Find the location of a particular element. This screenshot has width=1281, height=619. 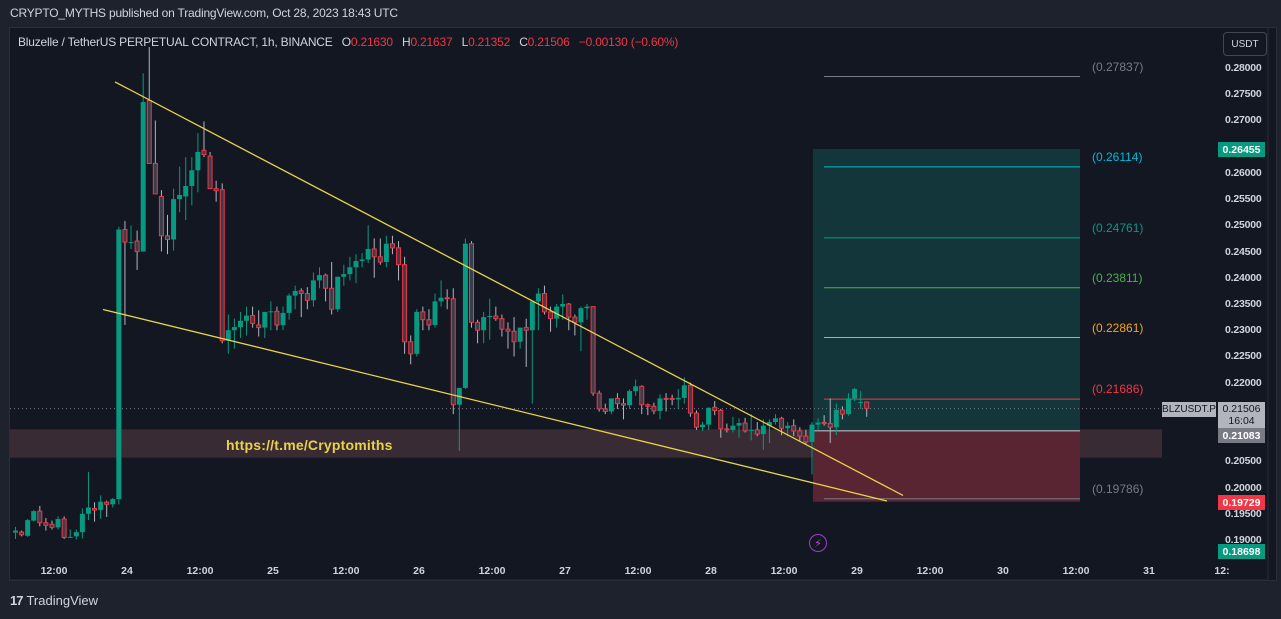

tradingview-logo: 17 TradingView is located at coordinates (54, 600).